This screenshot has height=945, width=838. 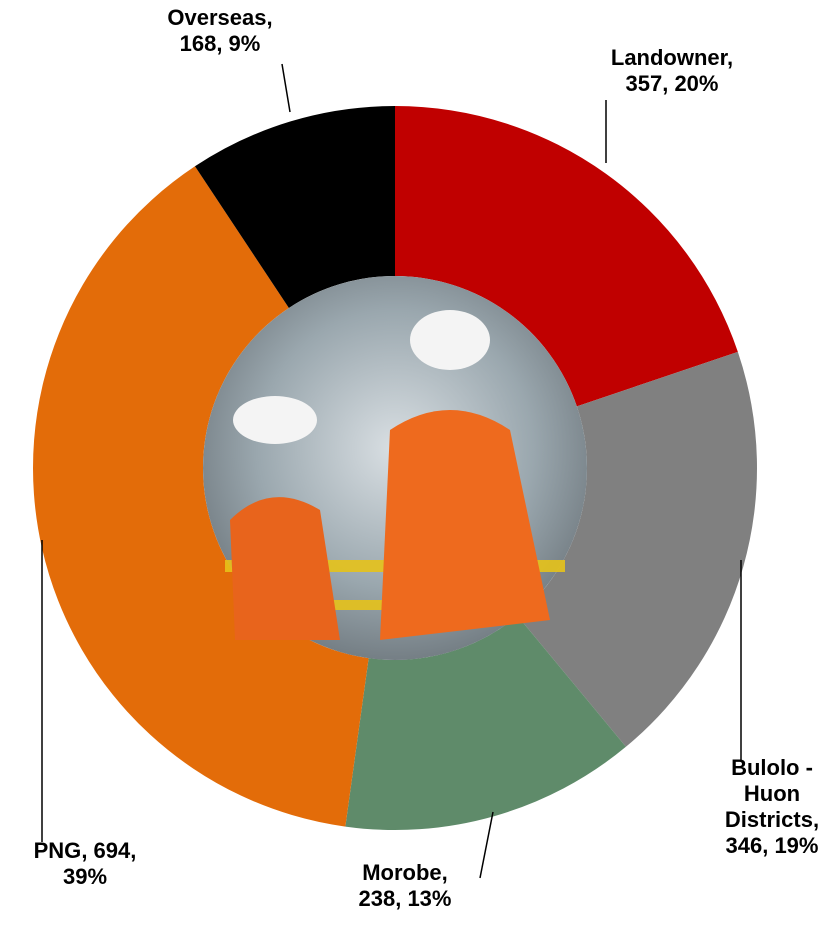 I want to click on data-label: Overseas, 168, 9%, so click(x=220, y=31).